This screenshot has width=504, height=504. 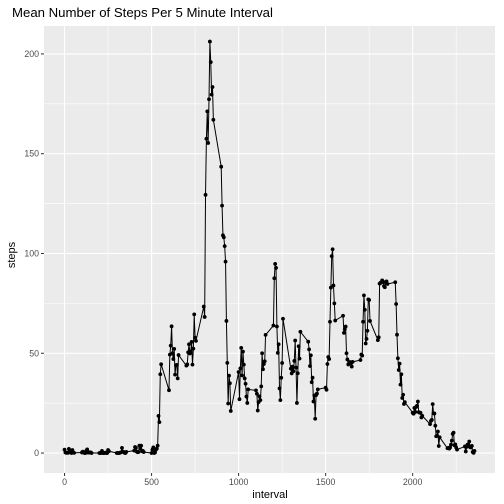 I want to click on y-axis: 0 50 100 150 200, so click(x=34, y=253).